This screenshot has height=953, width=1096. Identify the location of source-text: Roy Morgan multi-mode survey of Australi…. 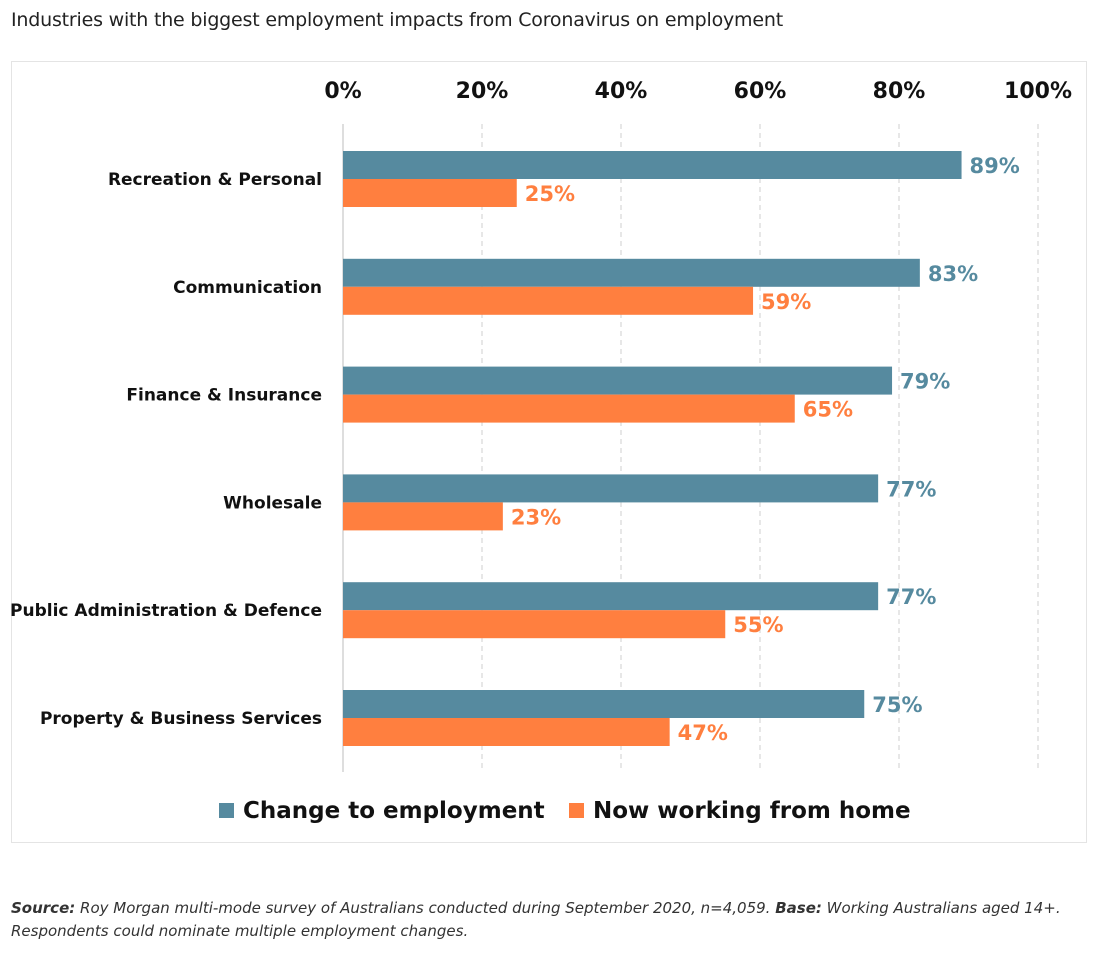
(425, 908).